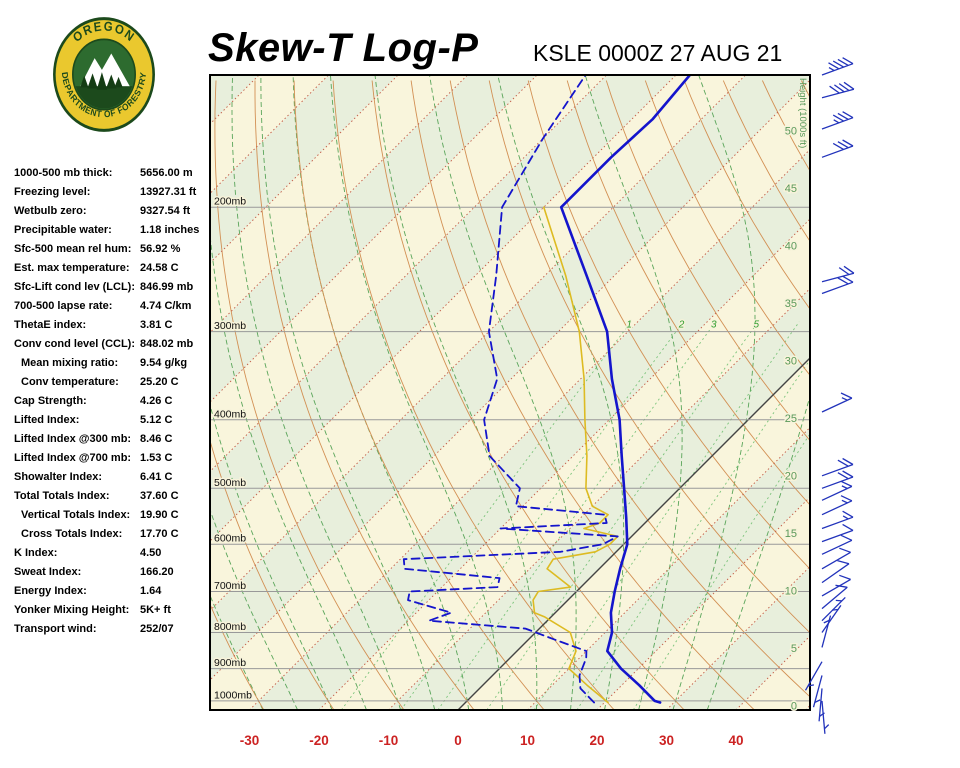 The width and height of the screenshot is (960, 768). I want to click on index-label: Conv temperature:, so click(70, 382).